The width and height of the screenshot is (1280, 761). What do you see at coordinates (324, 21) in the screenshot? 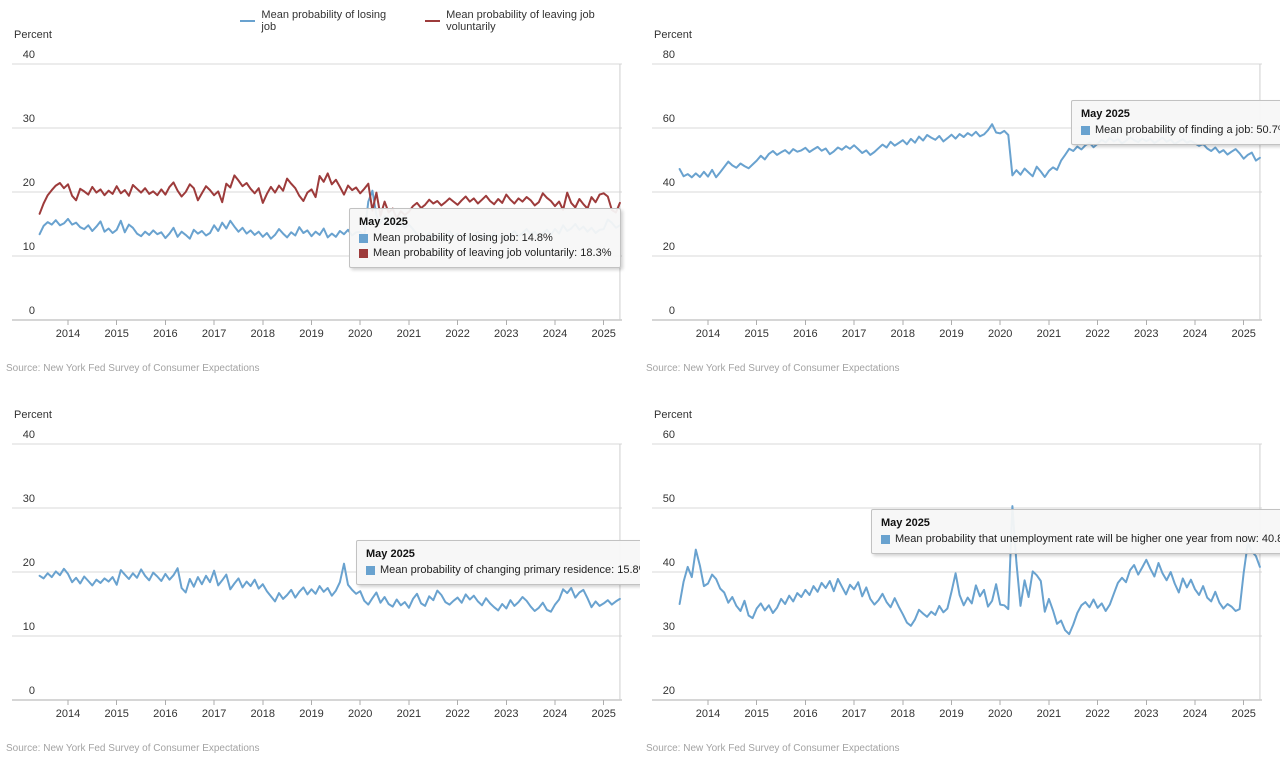
I see `legend-label: Mean probability of losing job` at bounding box center [324, 21].